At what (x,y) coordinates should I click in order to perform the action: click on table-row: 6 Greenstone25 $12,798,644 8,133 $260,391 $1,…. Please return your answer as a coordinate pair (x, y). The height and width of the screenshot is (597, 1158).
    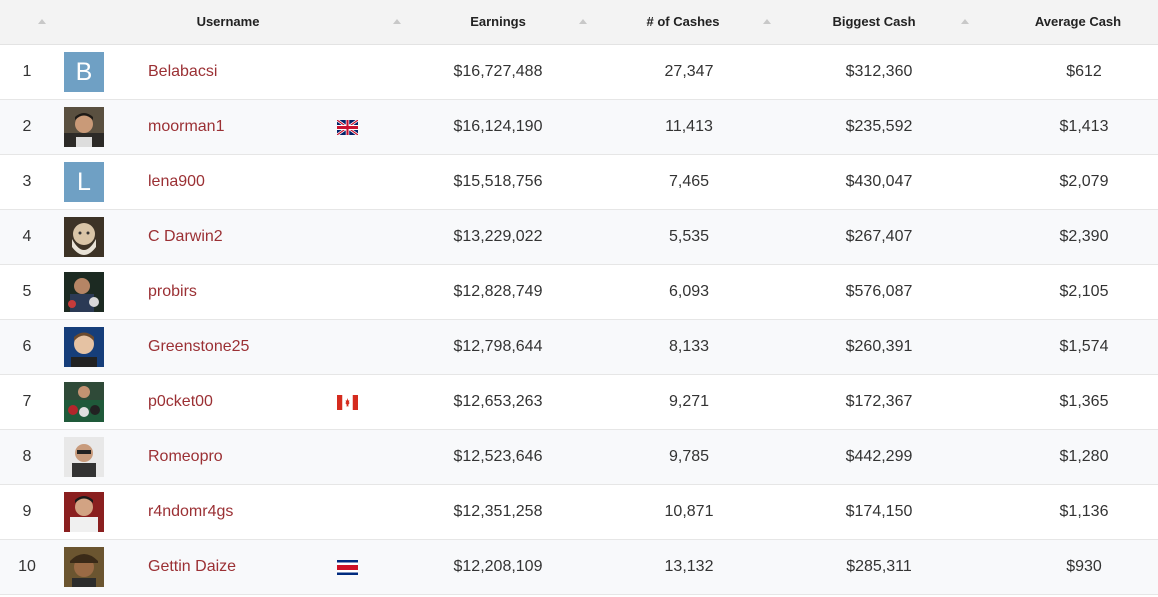
    Looking at the image, I should click on (579, 347).